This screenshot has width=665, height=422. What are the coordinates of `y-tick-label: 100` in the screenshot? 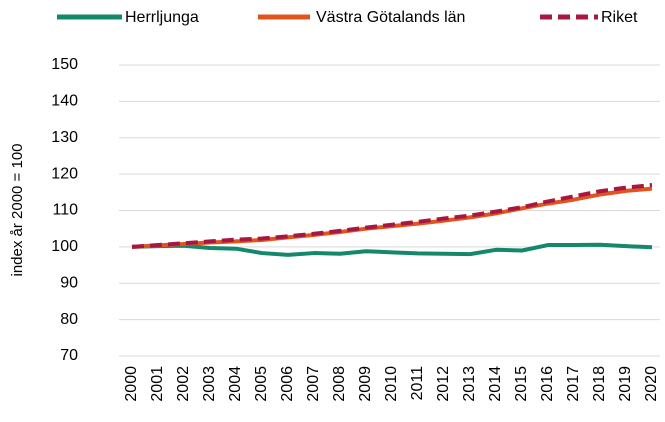 It's located at (64, 246).